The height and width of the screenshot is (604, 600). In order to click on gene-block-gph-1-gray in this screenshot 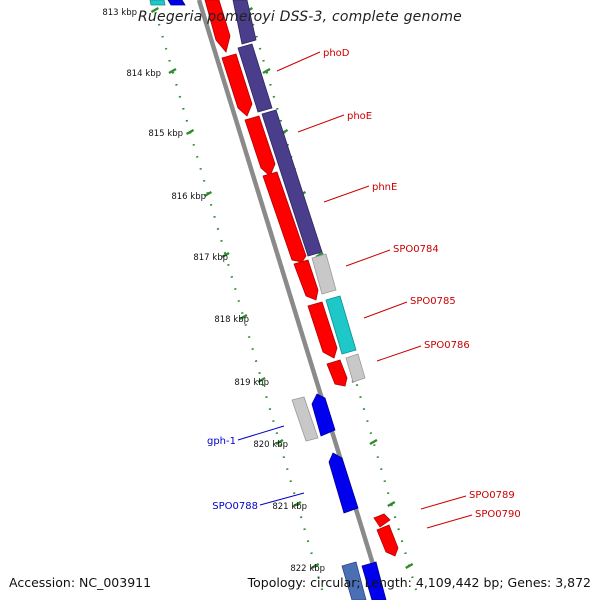, I will do `click(305, 419)`.